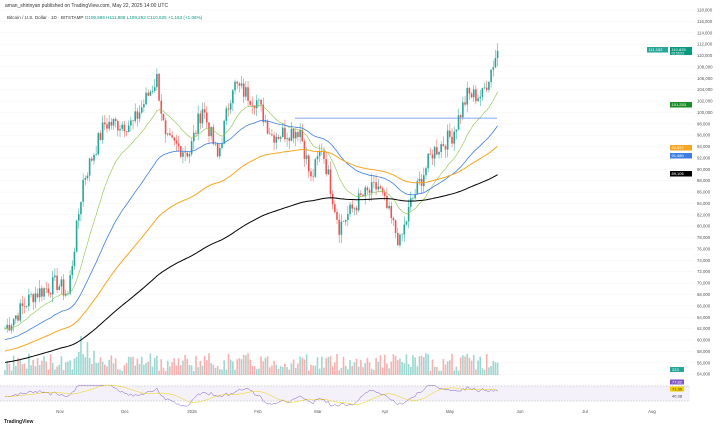 This screenshot has width=720, height=429. I want to click on y-tick-label: 60,000, so click(704, 340).